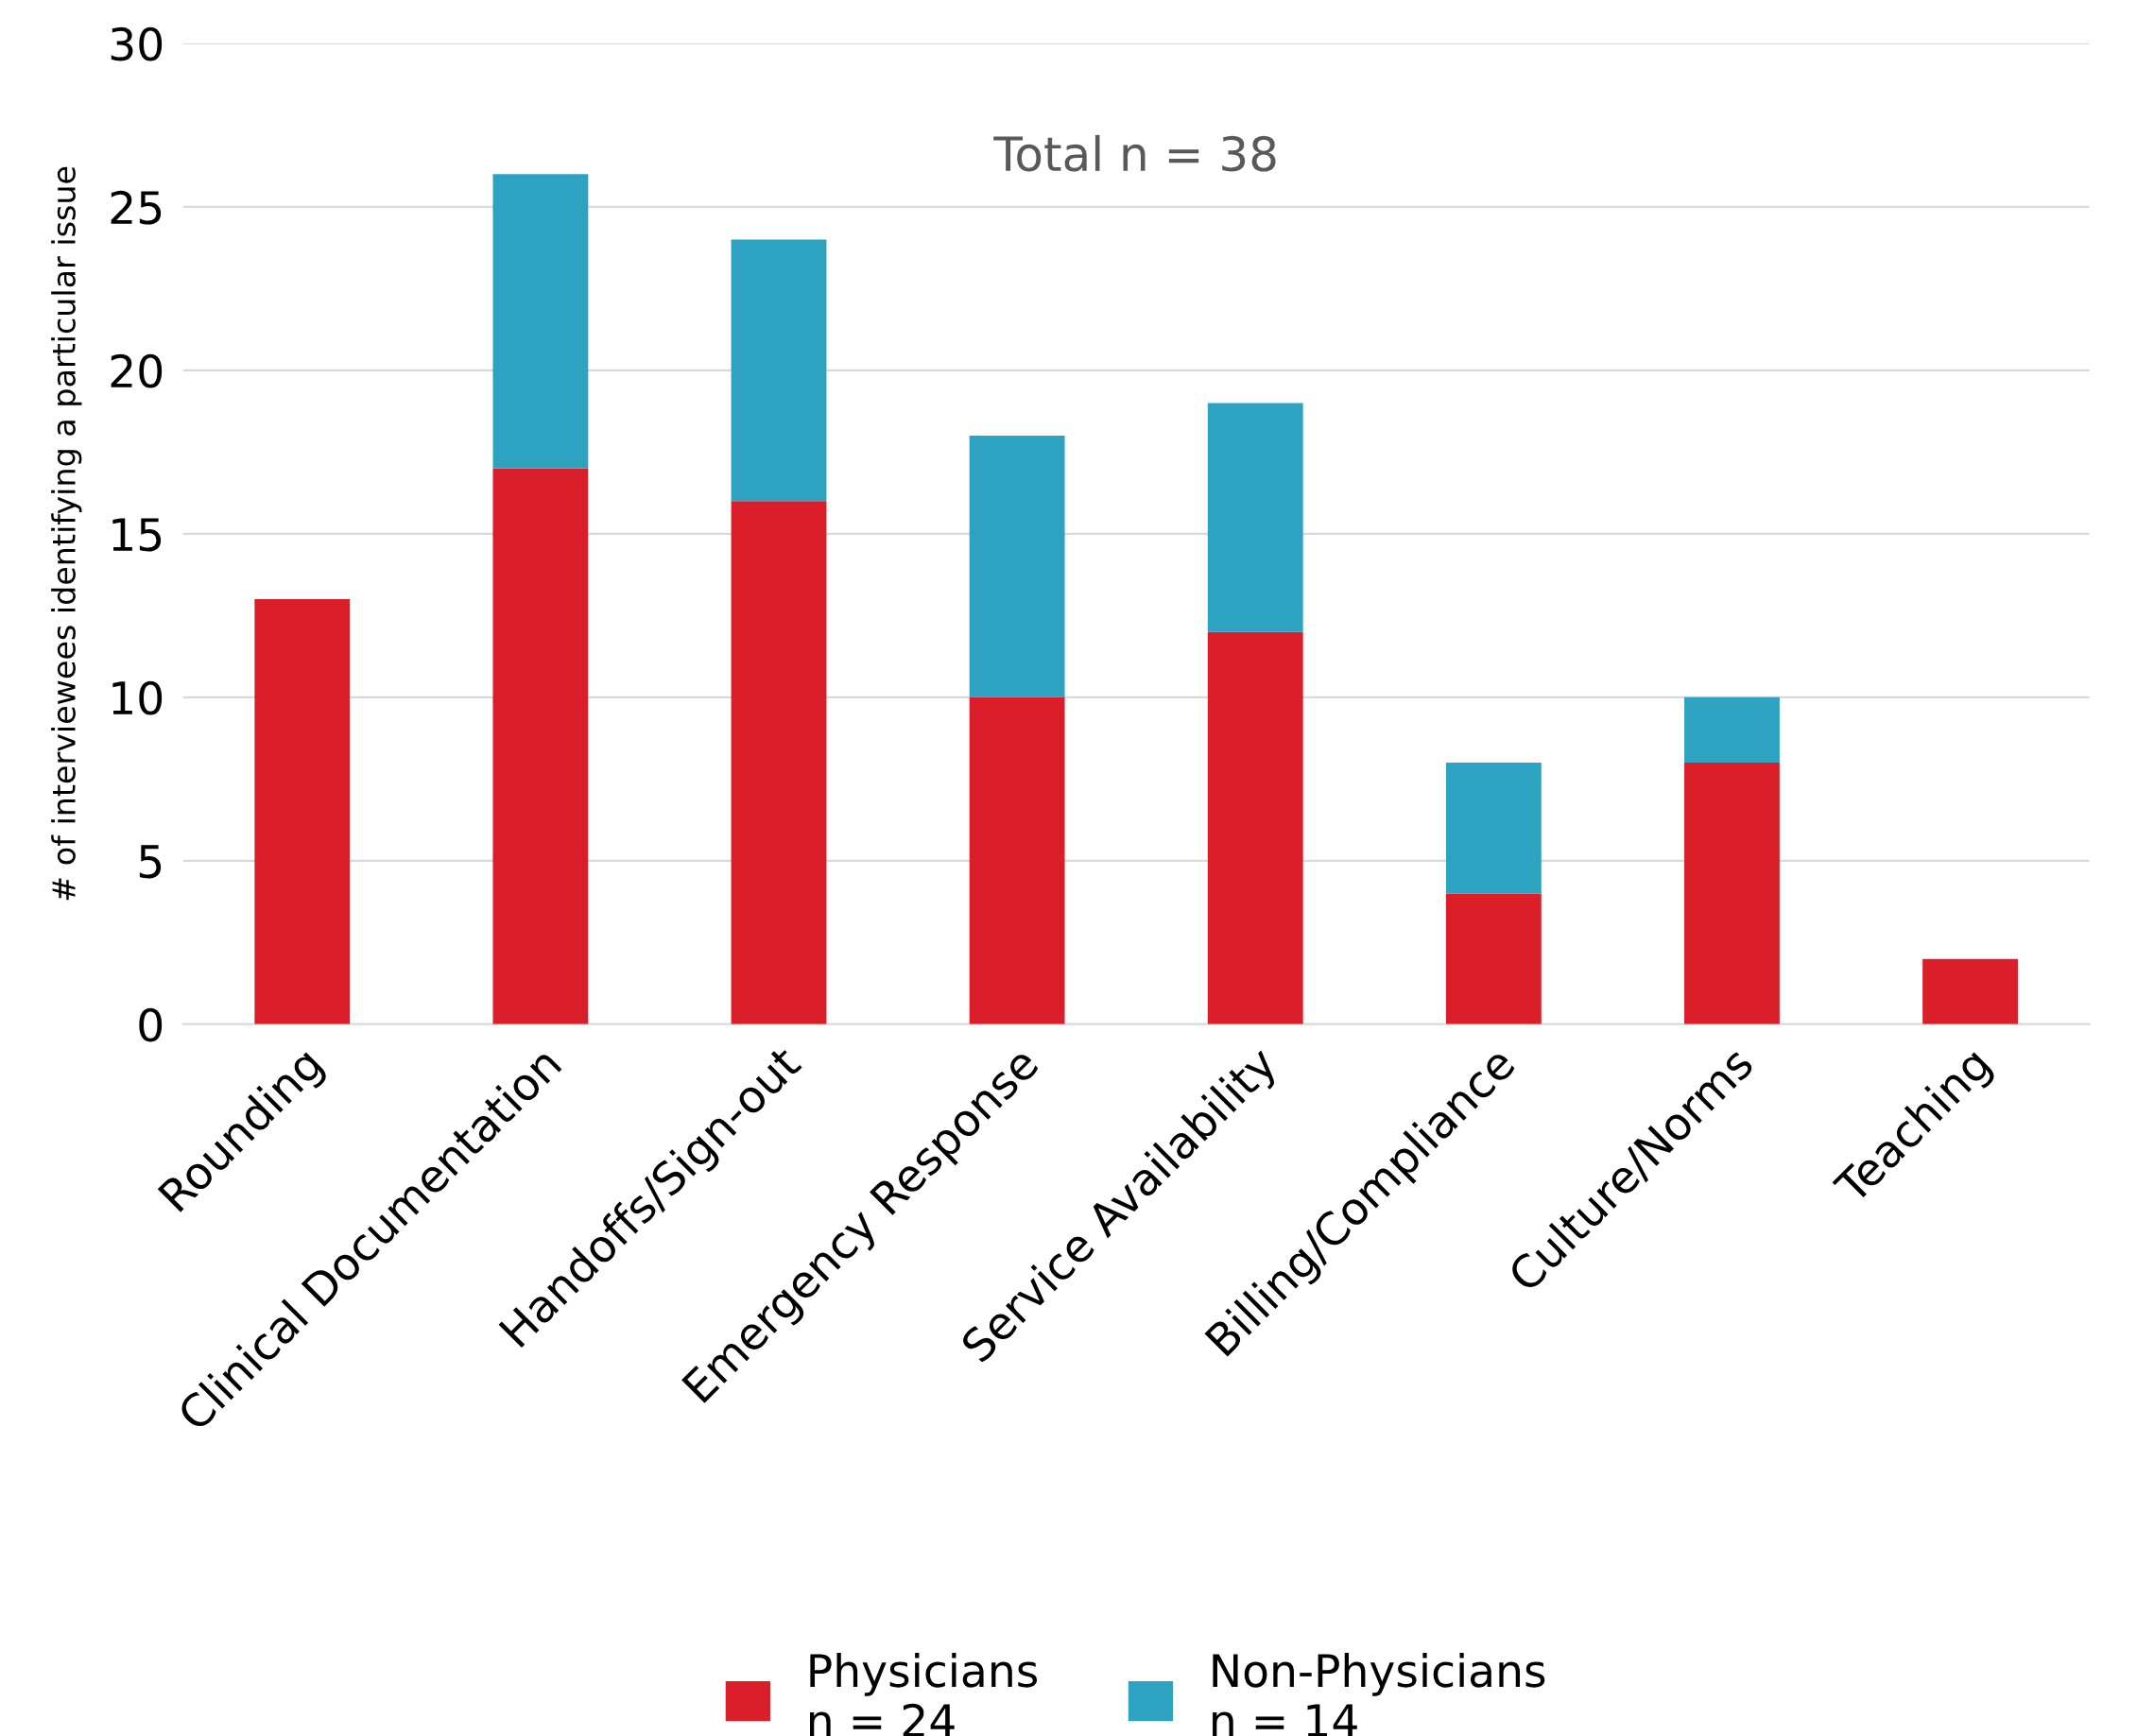 Image resolution: width=2154 pixels, height=1736 pixels. Describe the element at coordinates (150, 862) in the screenshot. I see `y-tick-label: 5` at that location.